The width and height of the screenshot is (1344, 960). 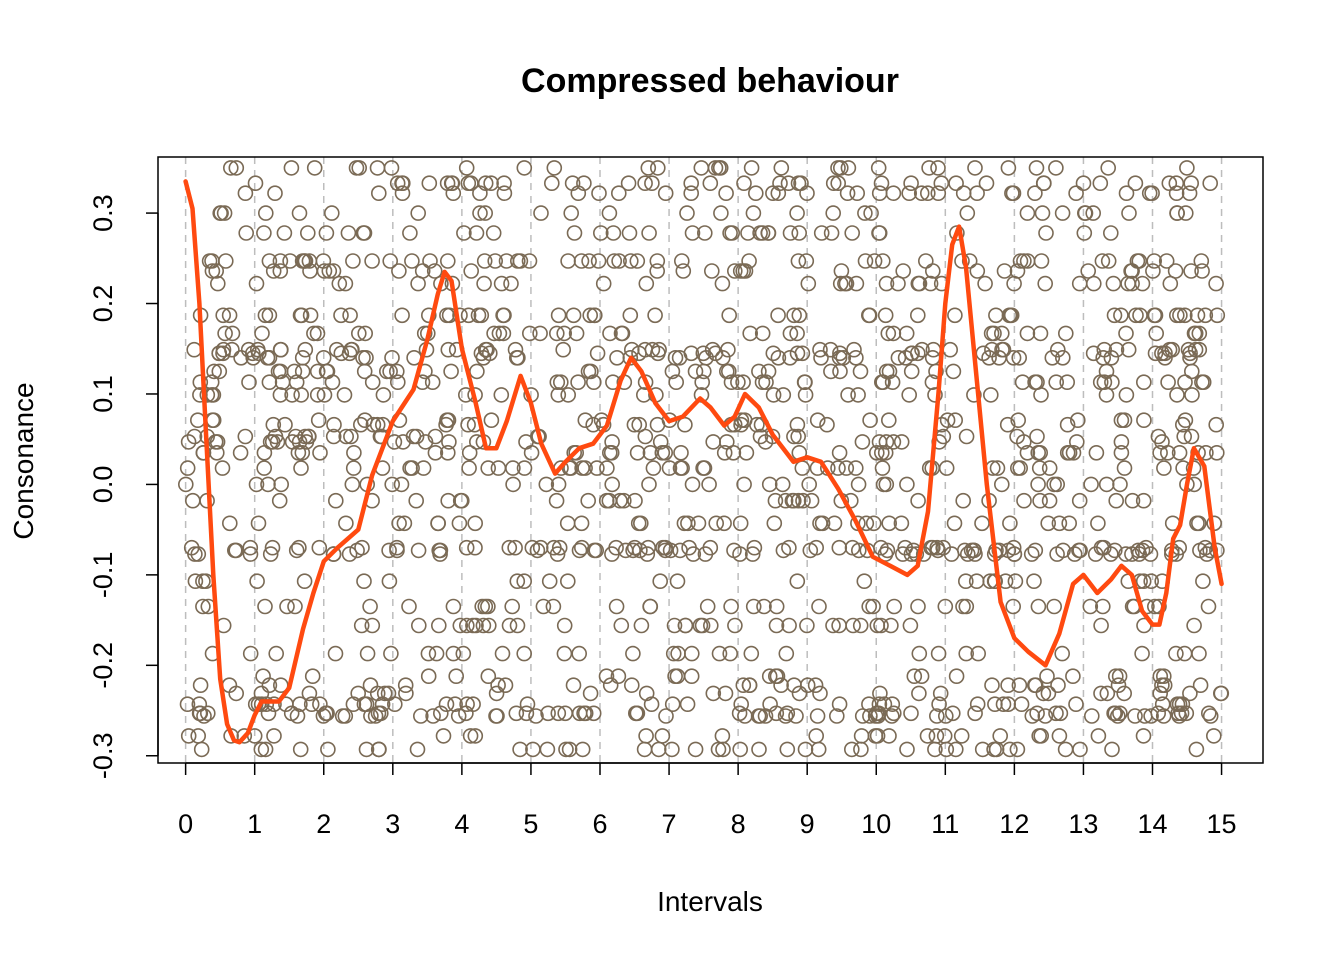 I want to click on x-tick-label: 1, so click(x=254, y=824).